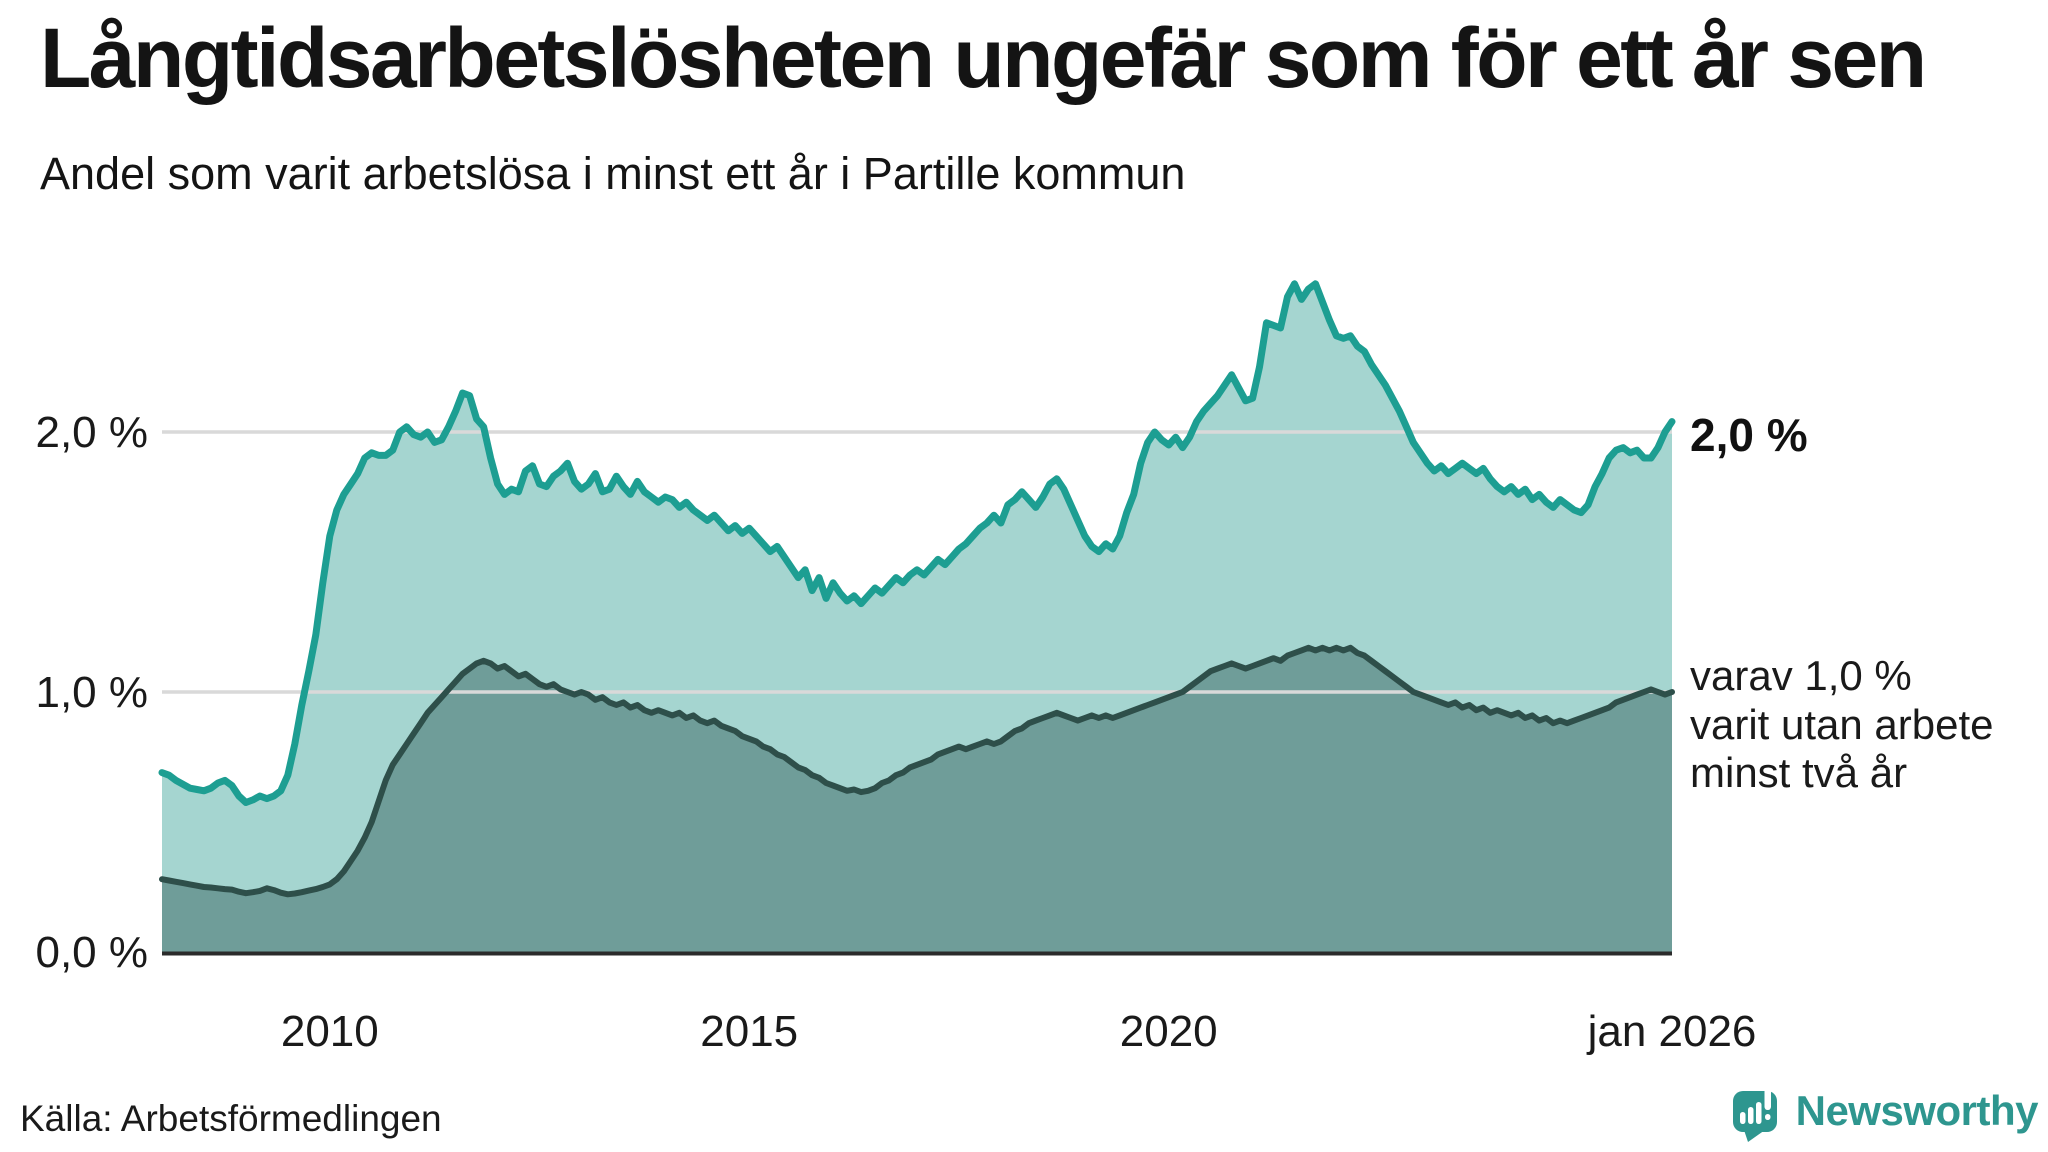 Image resolution: width=2048 pixels, height=1152 pixels. What do you see at coordinates (91, 952) in the screenshot?
I see `y-tick-label: 0,0 %` at bounding box center [91, 952].